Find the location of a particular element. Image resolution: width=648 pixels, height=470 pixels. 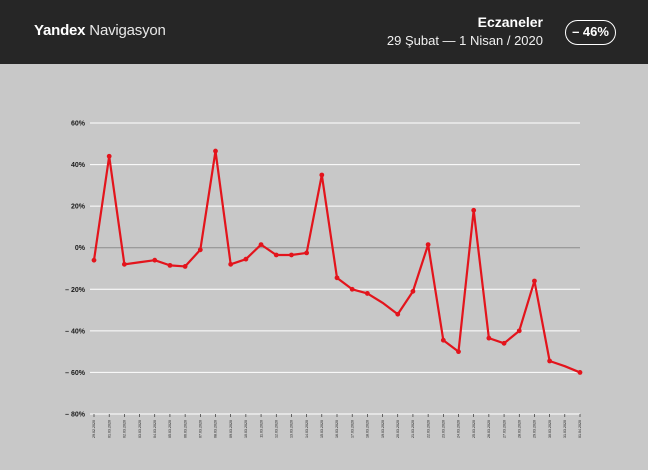

x-tick-label: 23.03.2020 is located at coordinates (444, 429).